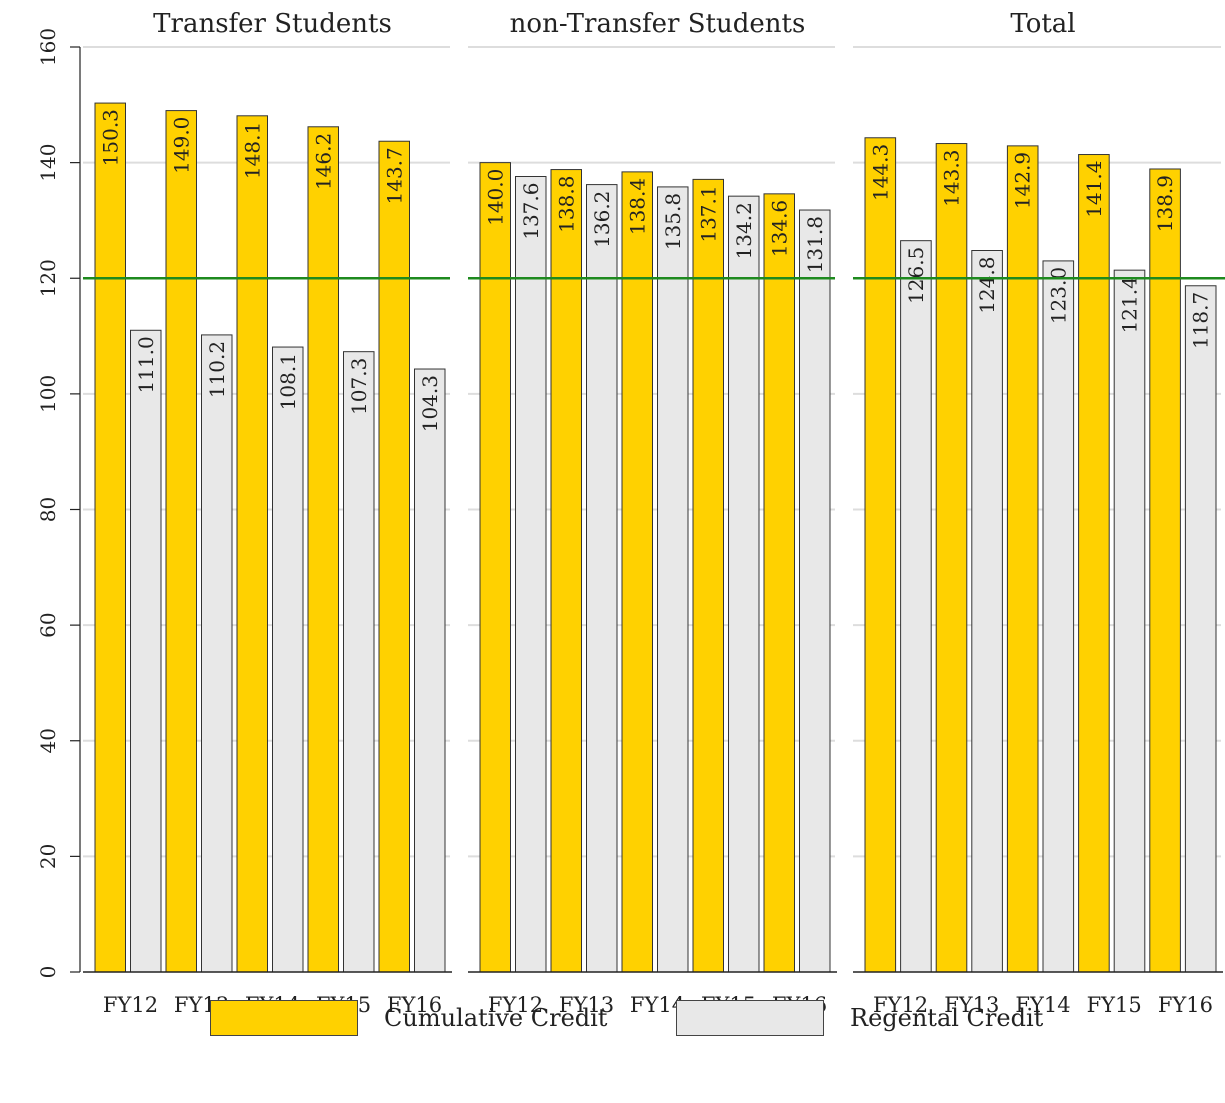  I want to click on y-tick-label: 0, so click(48, 972).